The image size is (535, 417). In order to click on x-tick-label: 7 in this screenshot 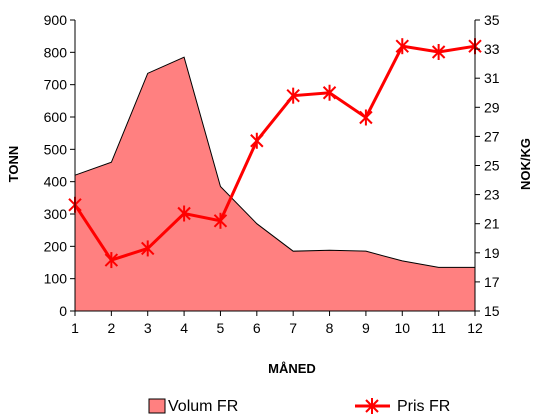, I will do `click(293, 328)`.